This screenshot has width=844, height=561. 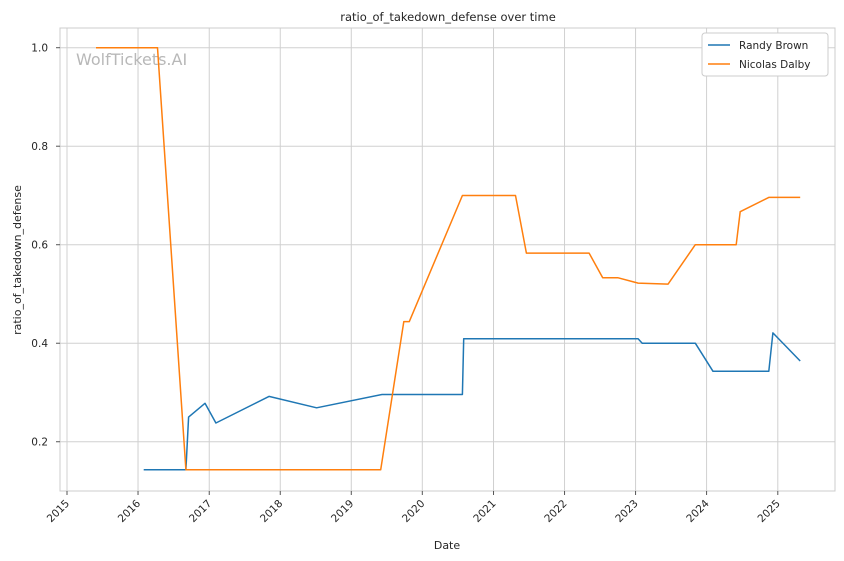 What do you see at coordinates (447, 545) in the screenshot?
I see `x-axis-label: Date` at bounding box center [447, 545].